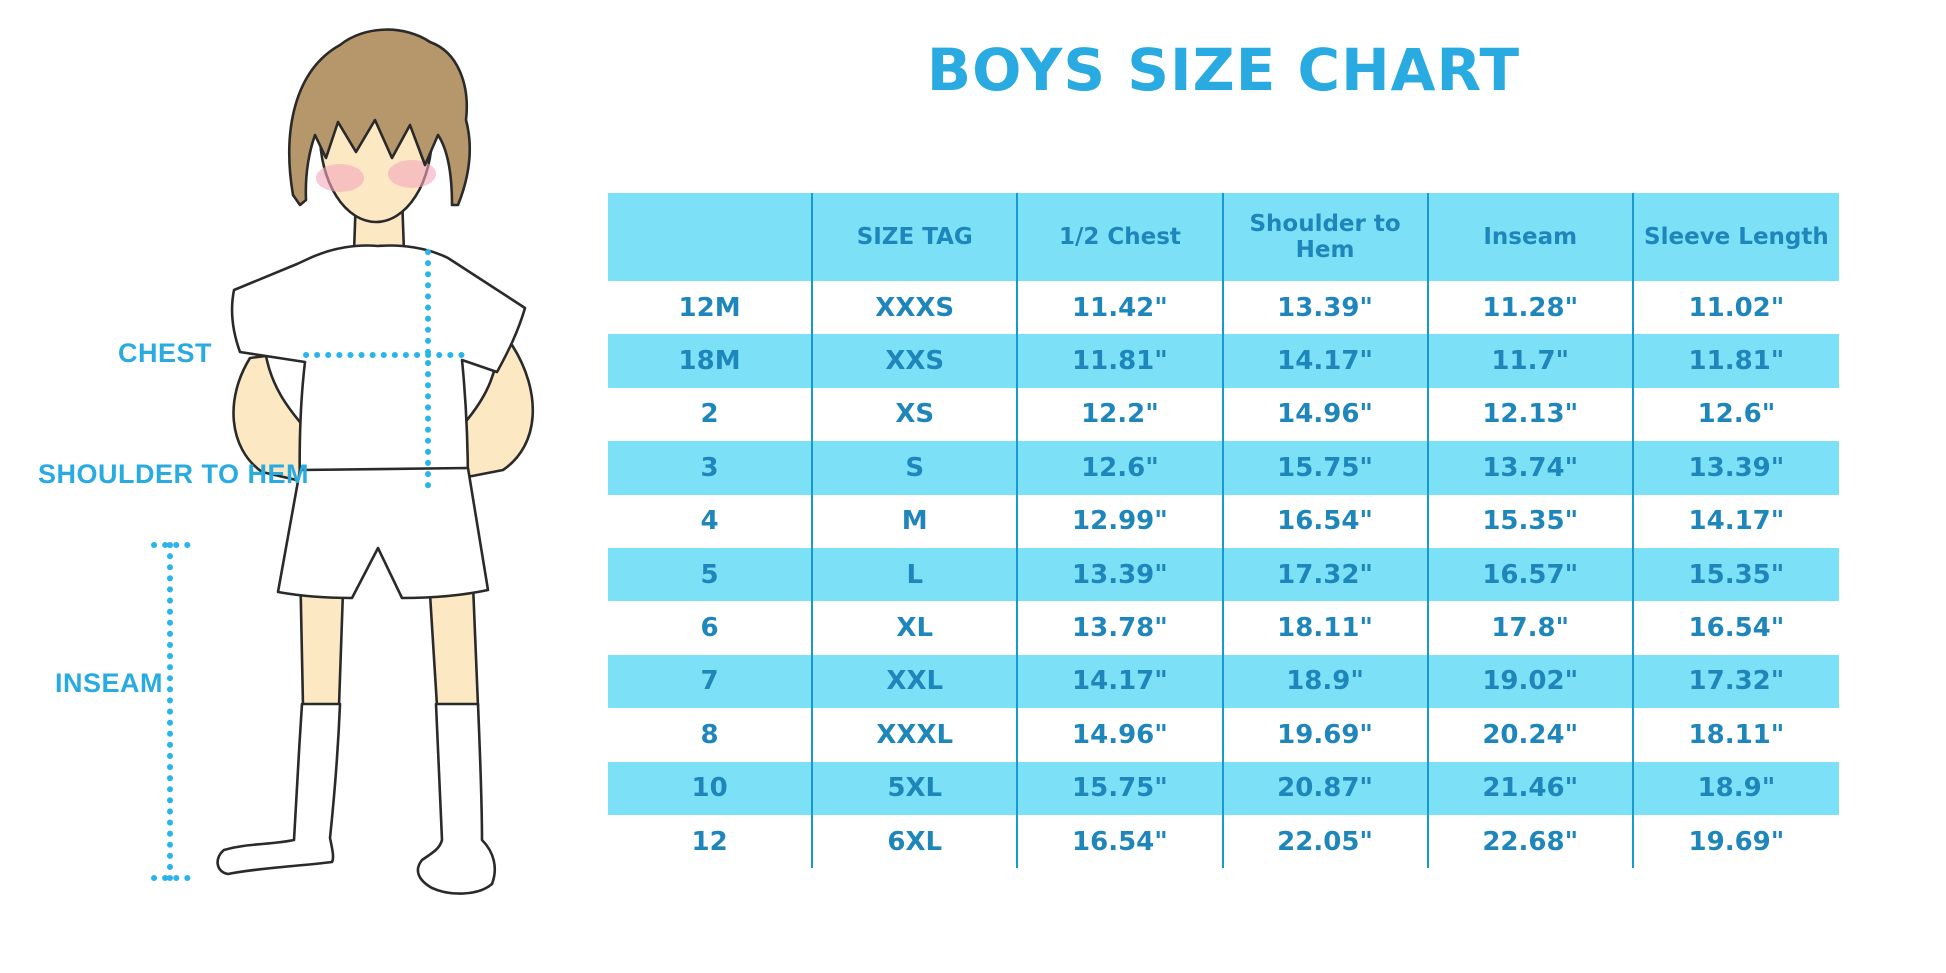  Describe the element at coordinates (916, 468) in the screenshot. I see `table-cell: S` at that location.